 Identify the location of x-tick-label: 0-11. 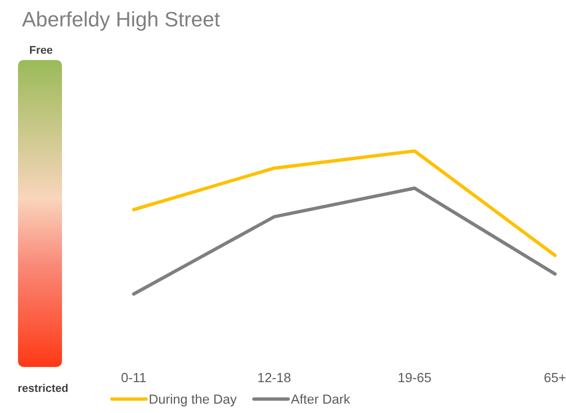
(134, 377).